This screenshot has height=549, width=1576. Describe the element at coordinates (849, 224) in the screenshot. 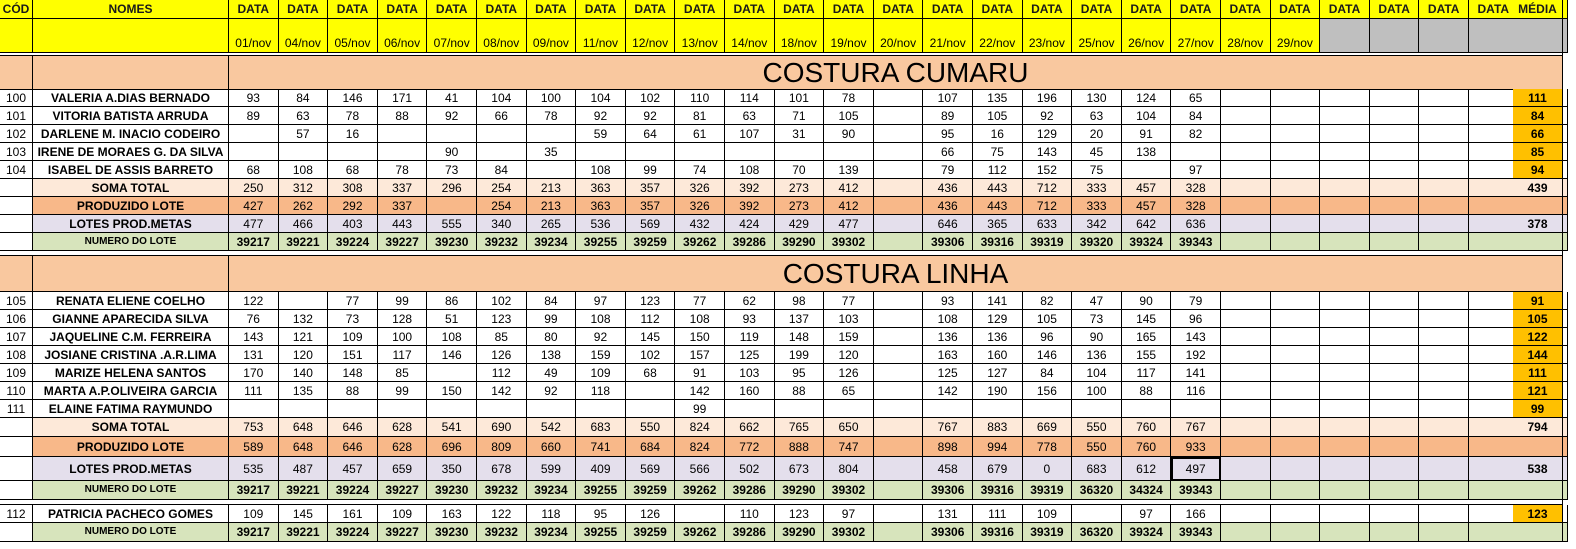

I see `summary-cell: 477` at that location.